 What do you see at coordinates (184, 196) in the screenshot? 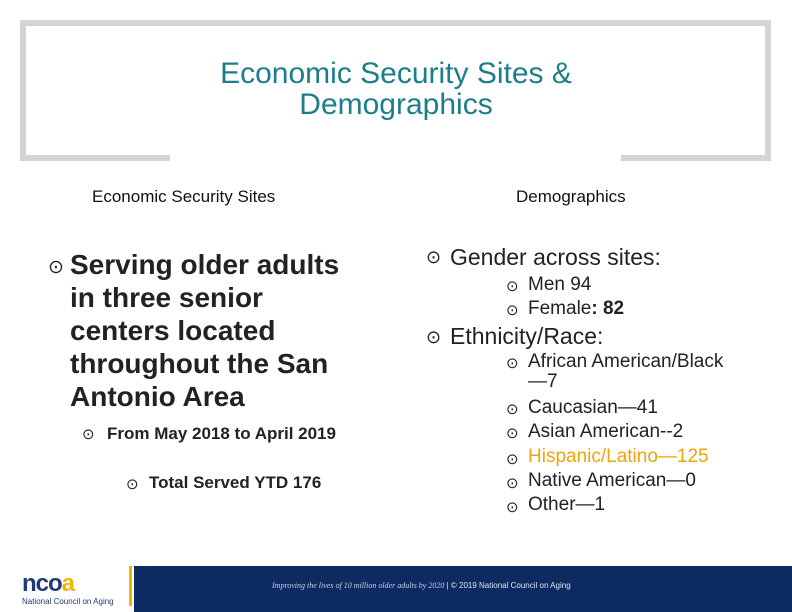
I see `left-column-heading: Economic Security Sites` at bounding box center [184, 196].